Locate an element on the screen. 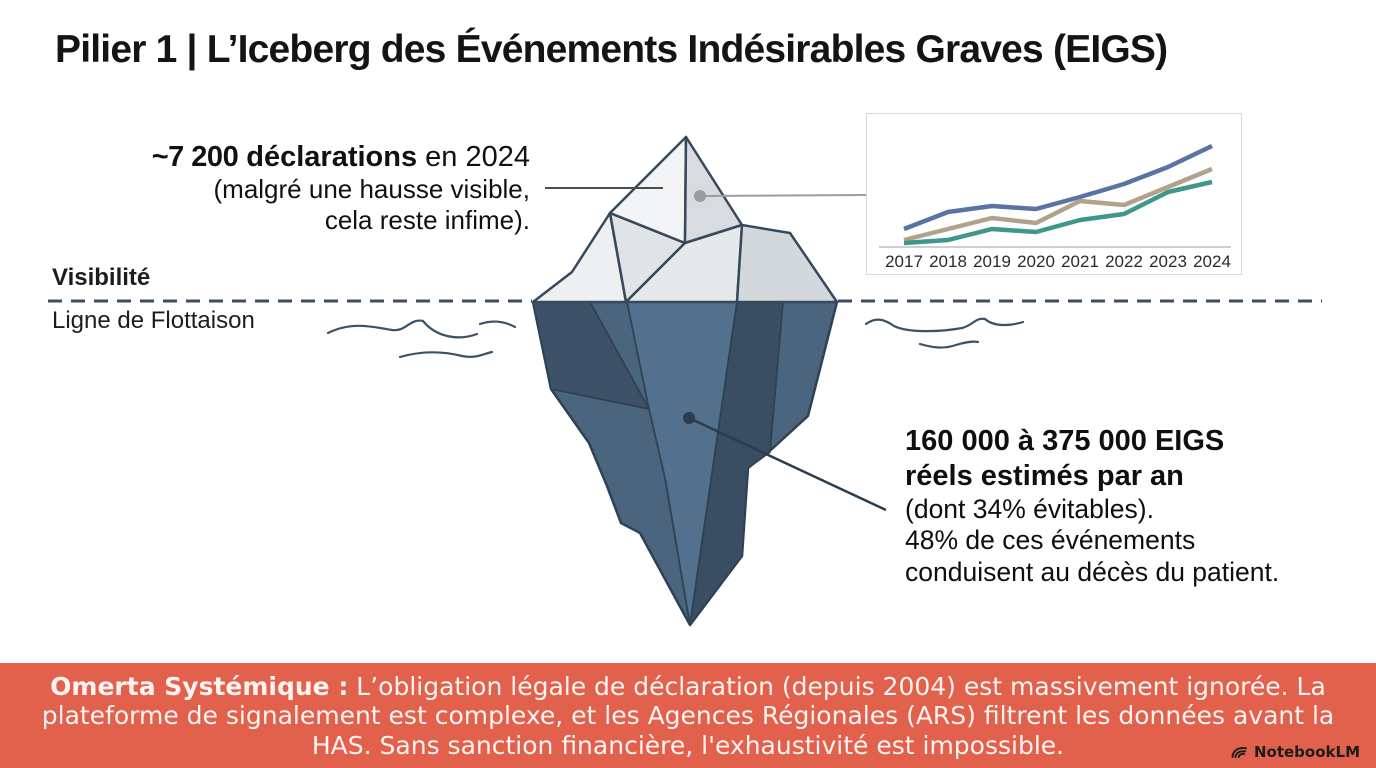 The width and height of the screenshot is (1376, 768). trend-line-blue is located at coordinates (1058, 187).